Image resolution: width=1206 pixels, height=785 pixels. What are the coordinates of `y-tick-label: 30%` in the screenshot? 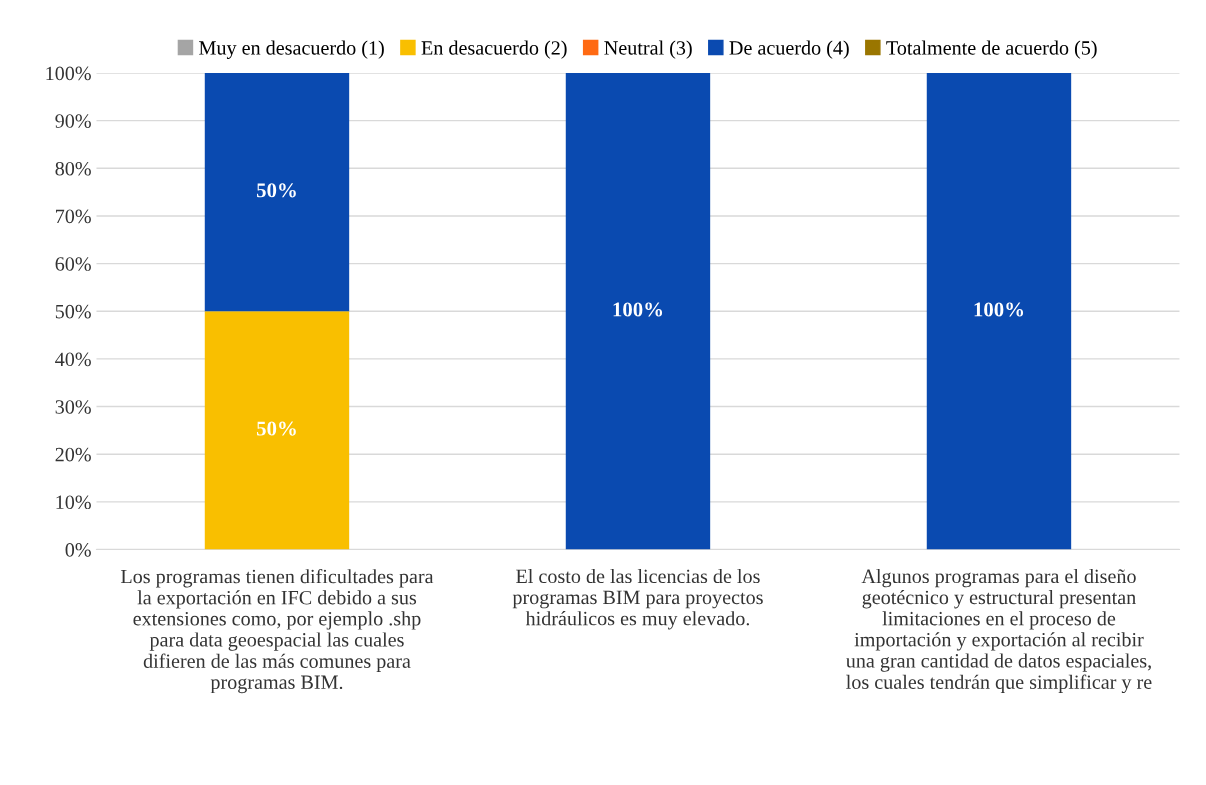 It's located at (73, 407).